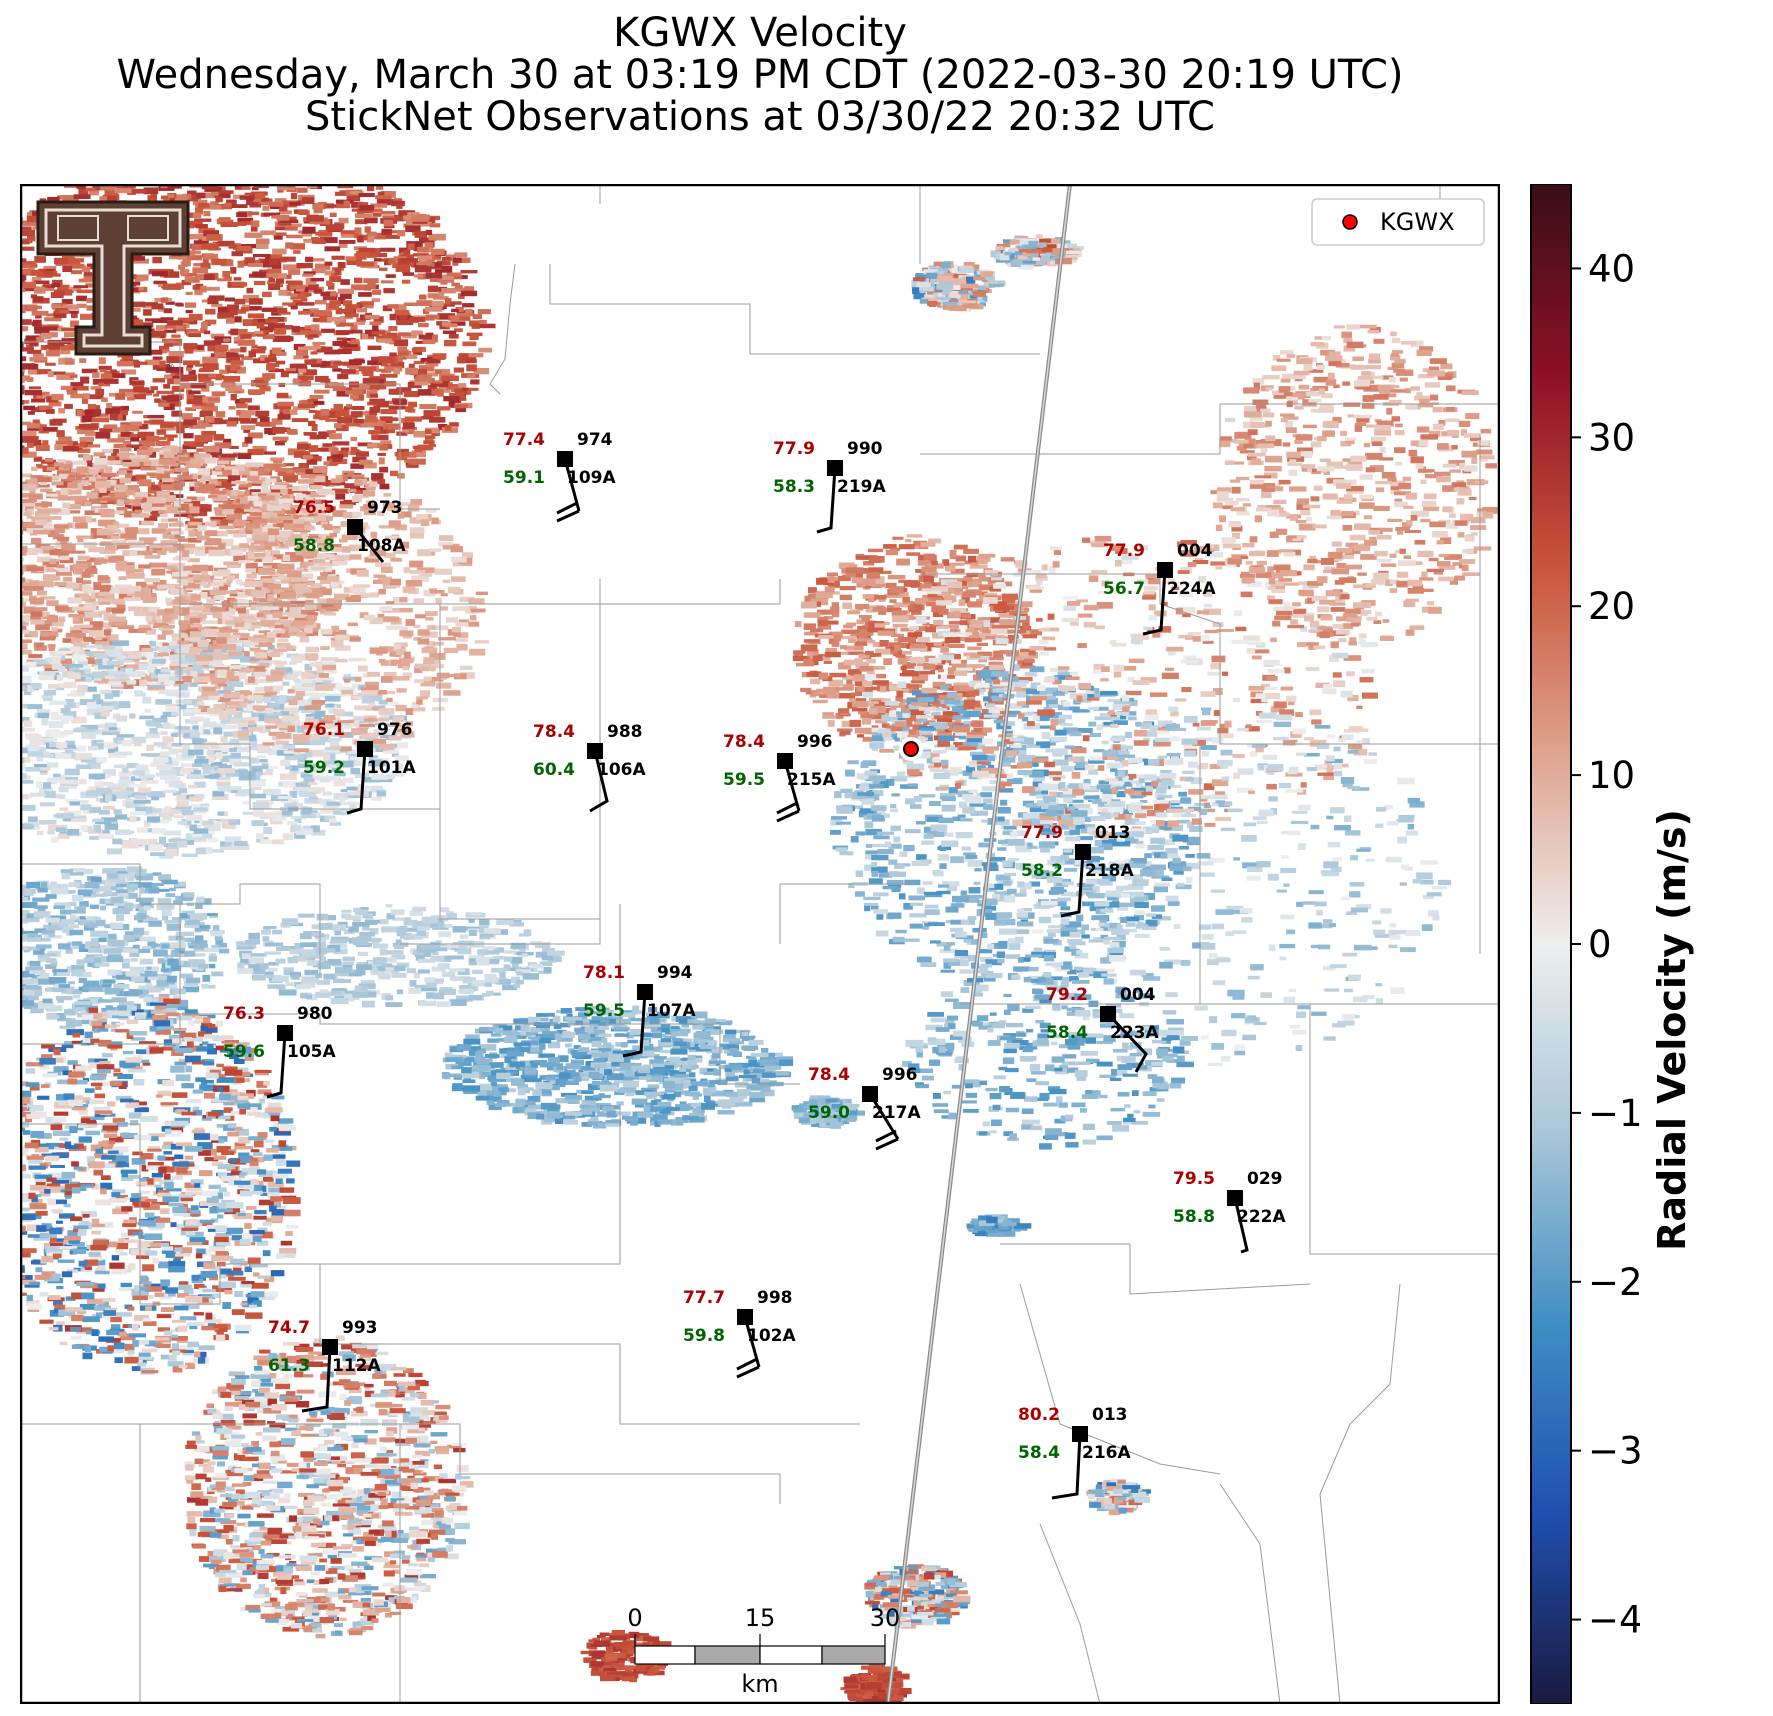 This screenshot has height=1716, width=1773. What do you see at coordinates (779, 777) in the screenshot?
I see `station-215A: 78.4 996 59.5 215A` at bounding box center [779, 777].